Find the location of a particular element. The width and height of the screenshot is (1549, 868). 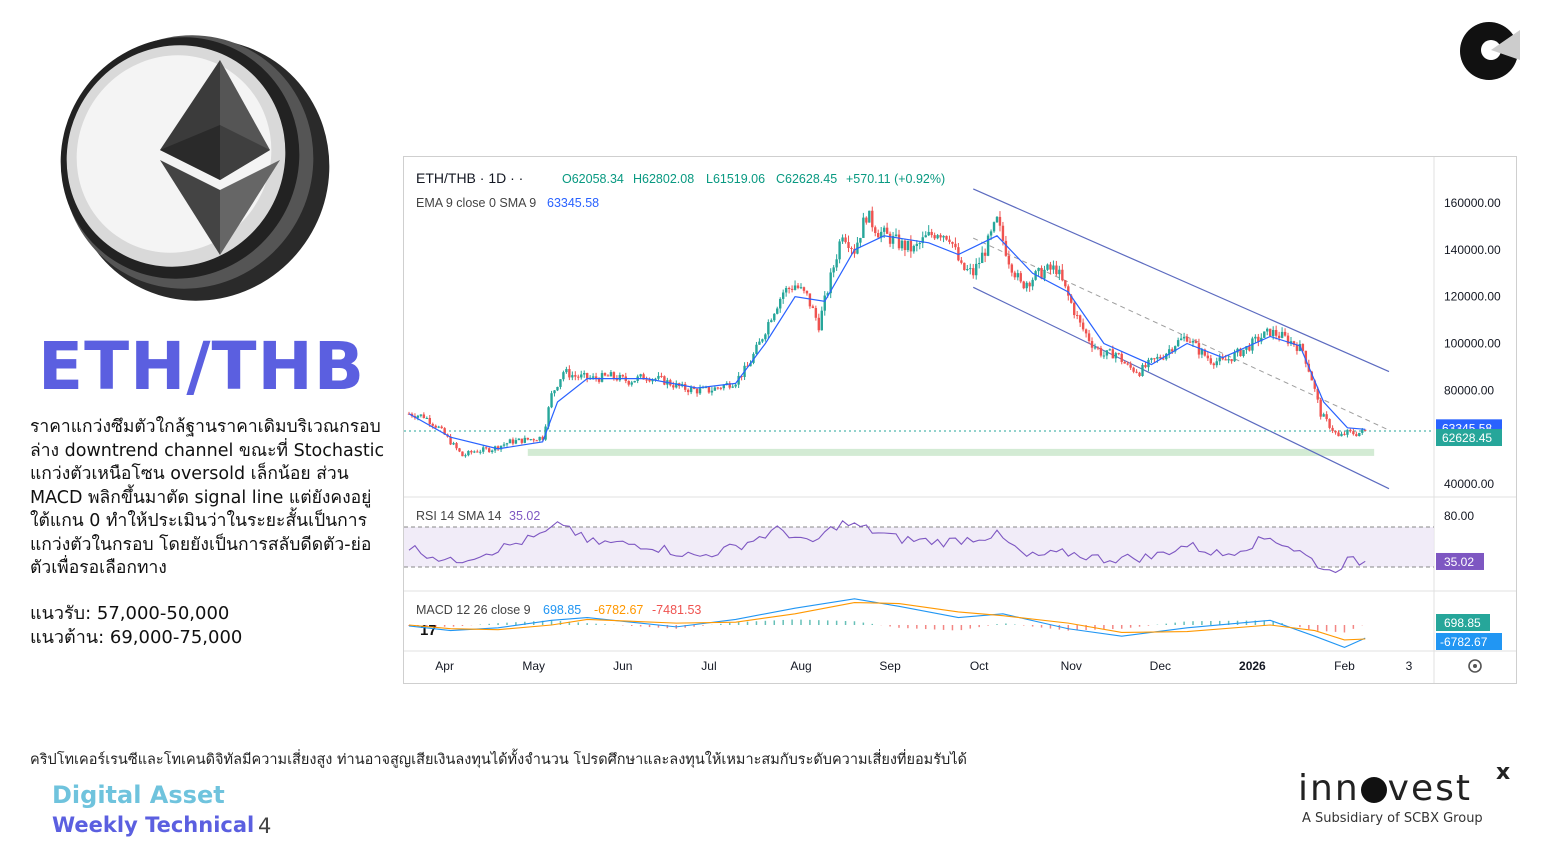

time-tick-label: Jun is located at coordinates (622, 666).